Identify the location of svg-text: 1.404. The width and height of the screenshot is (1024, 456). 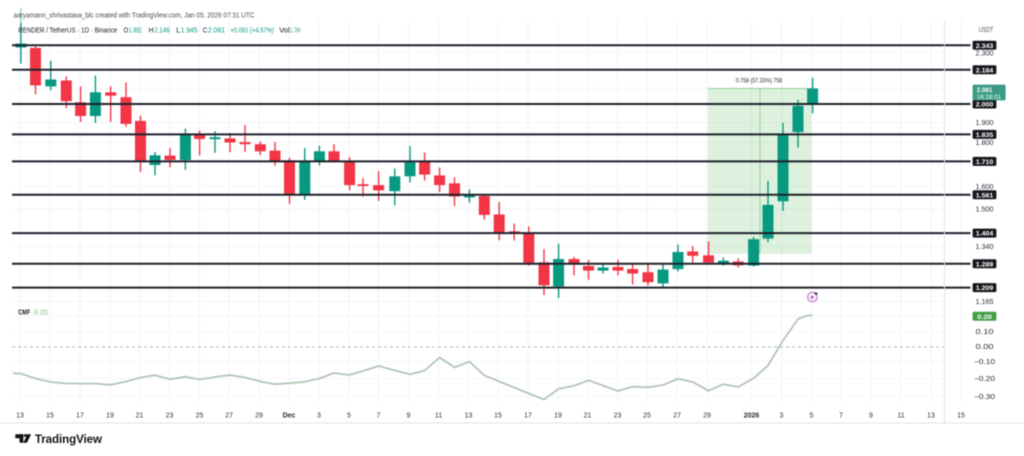
(985, 234).